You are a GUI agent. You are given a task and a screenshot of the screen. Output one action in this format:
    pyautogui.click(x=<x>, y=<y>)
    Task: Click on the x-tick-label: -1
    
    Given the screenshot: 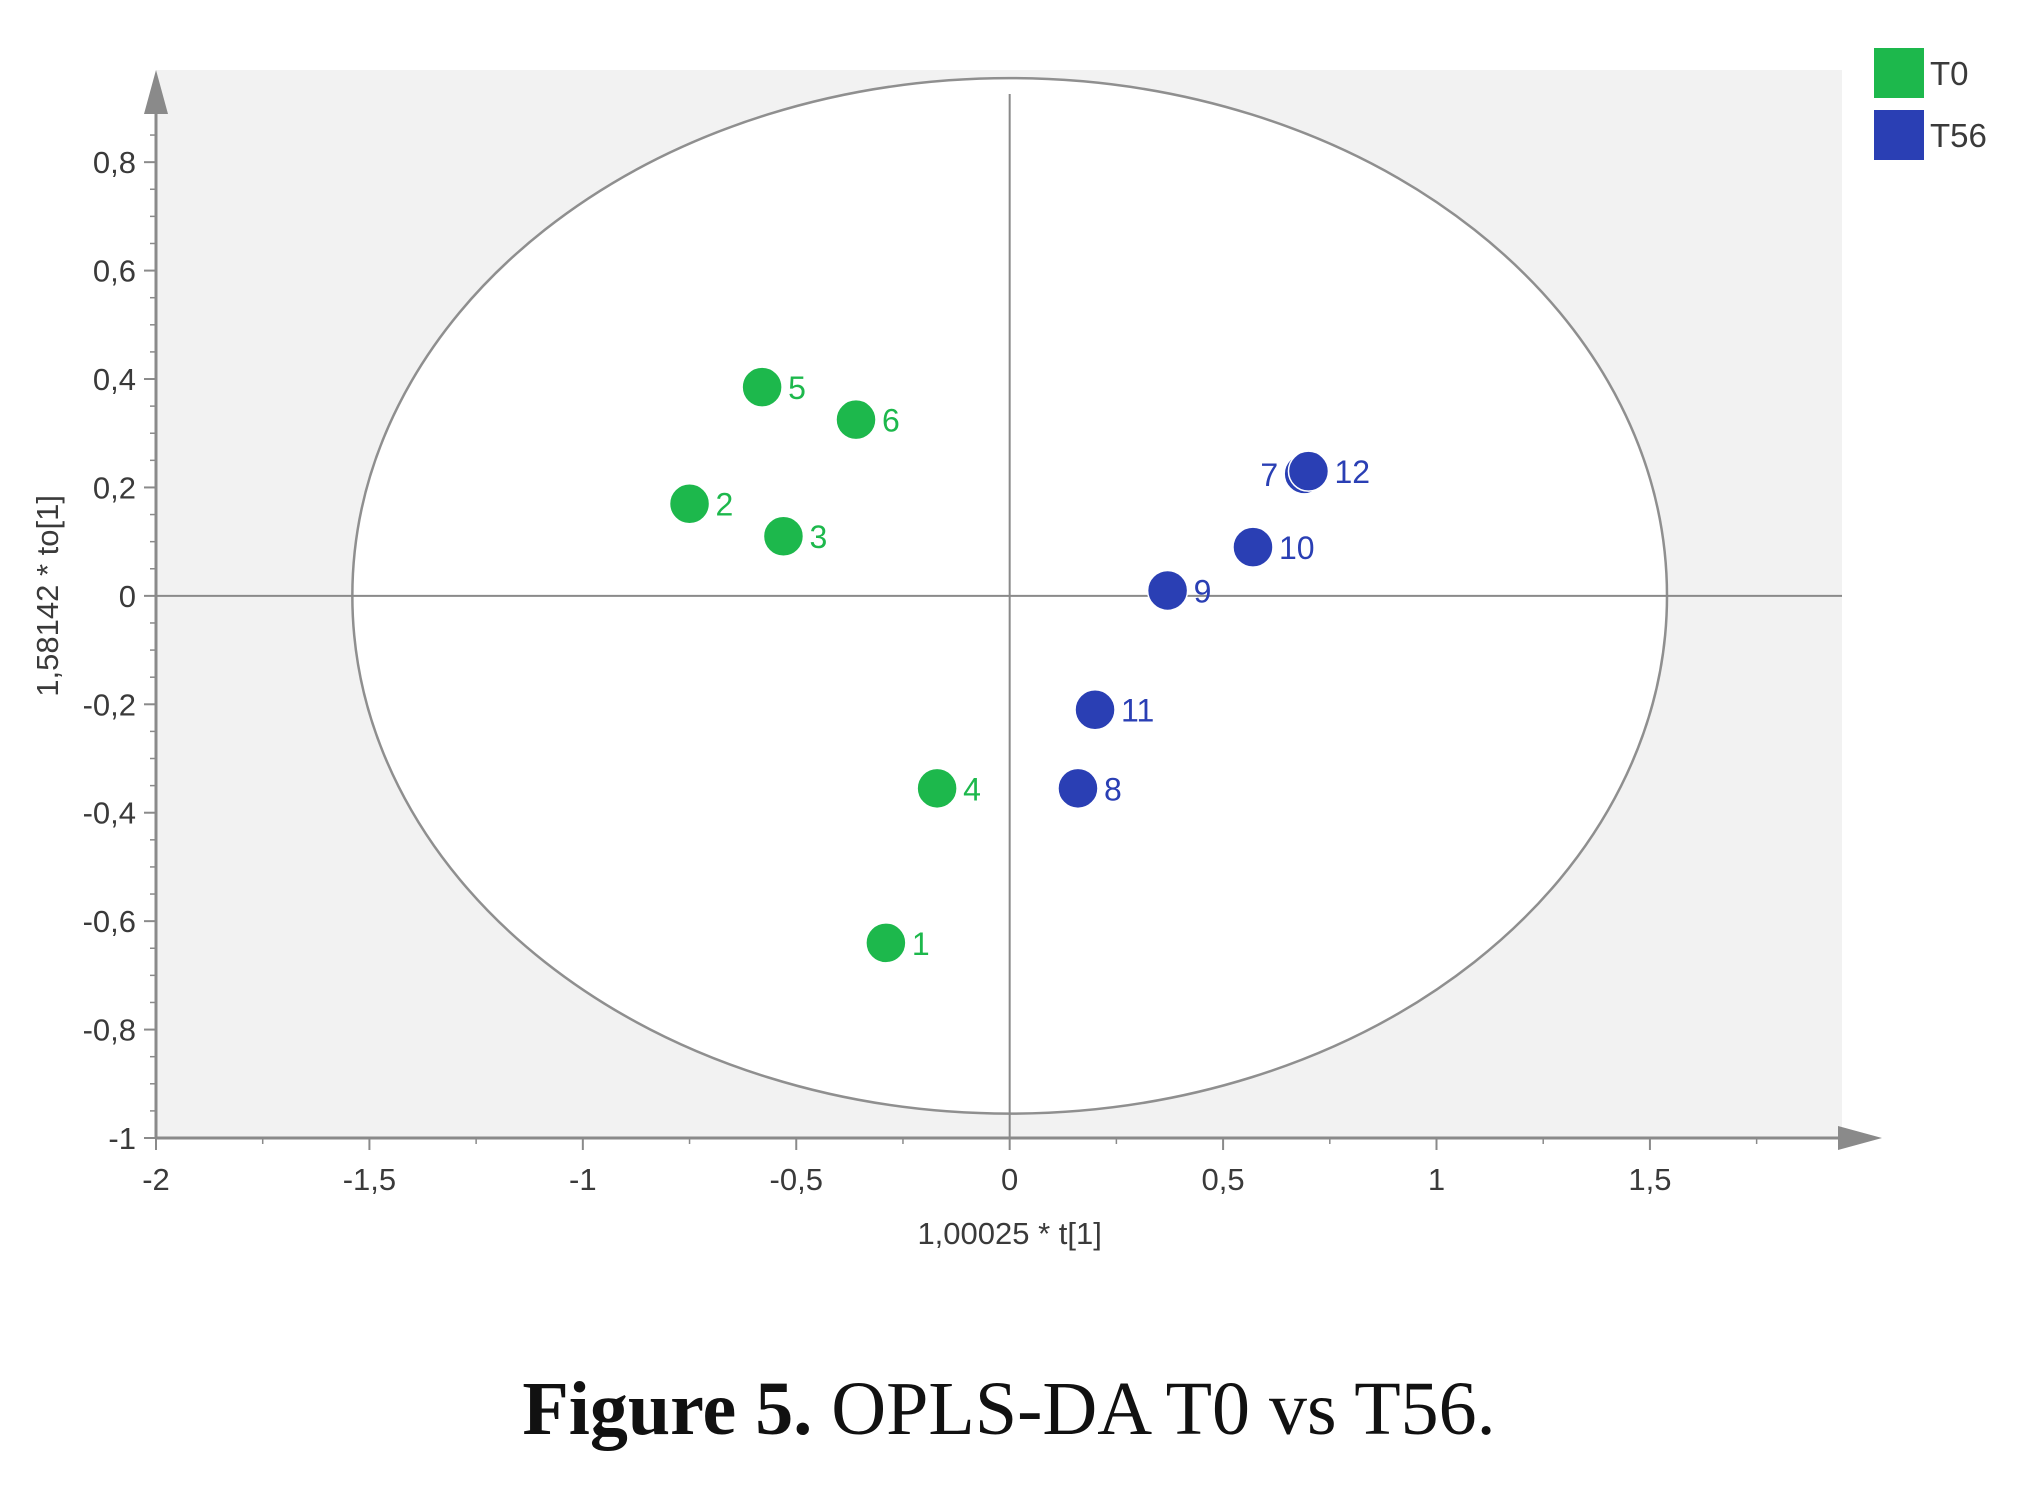 What is the action you would take?
    pyautogui.click(x=583, y=1179)
    